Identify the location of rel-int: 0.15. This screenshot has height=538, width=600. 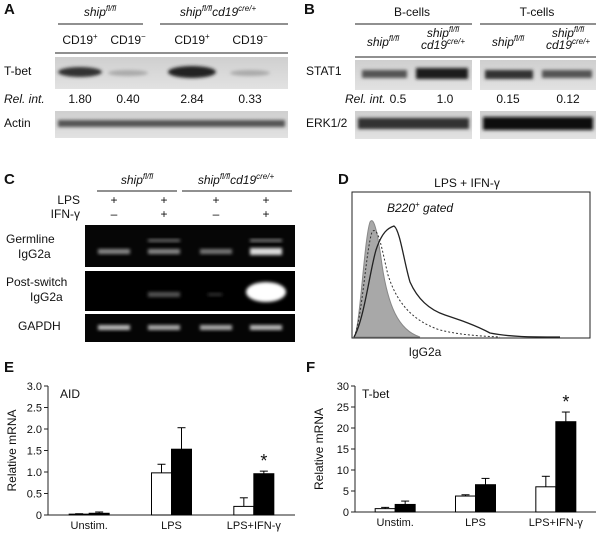
(508, 99).